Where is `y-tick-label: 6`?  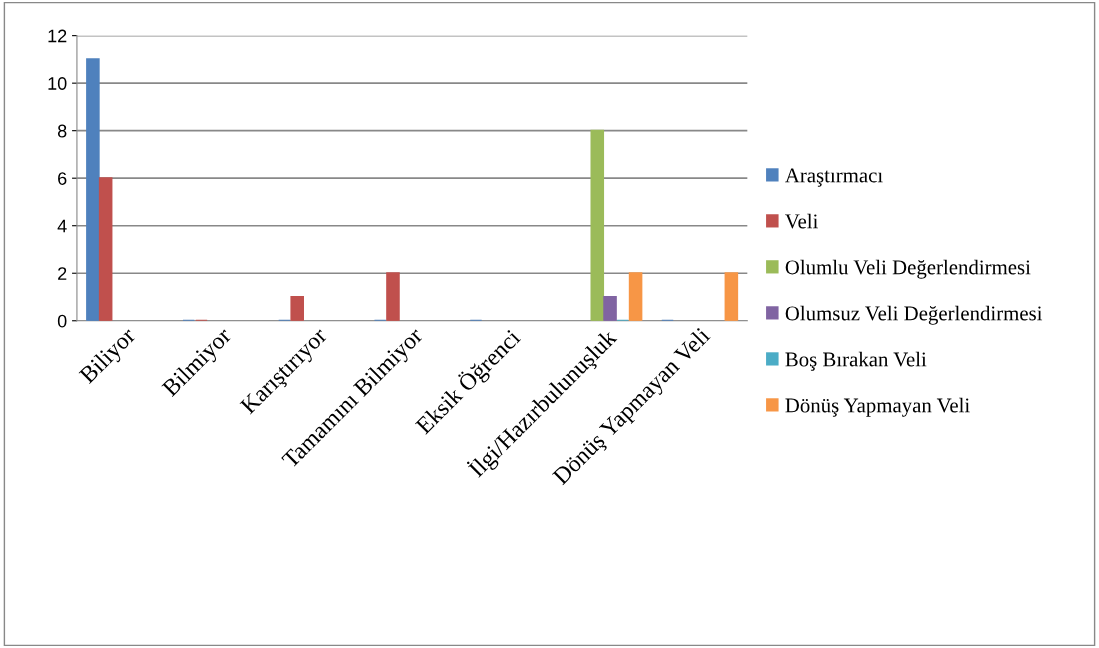
y-tick-label: 6 is located at coordinates (62, 178).